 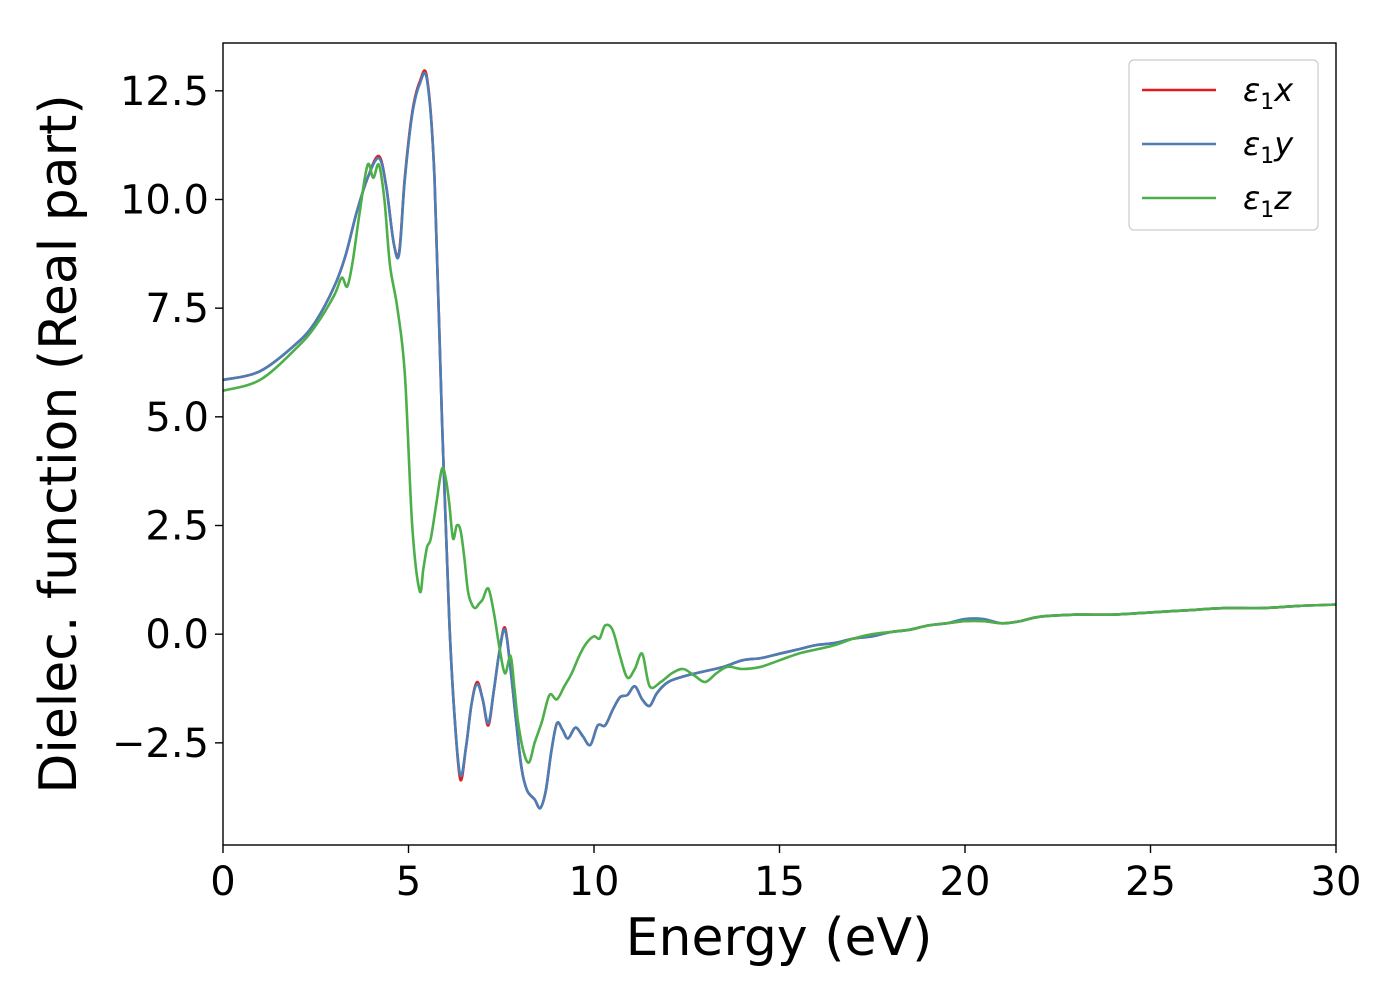 I want to click on y-tick-label: 5.0, so click(x=177, y=418).